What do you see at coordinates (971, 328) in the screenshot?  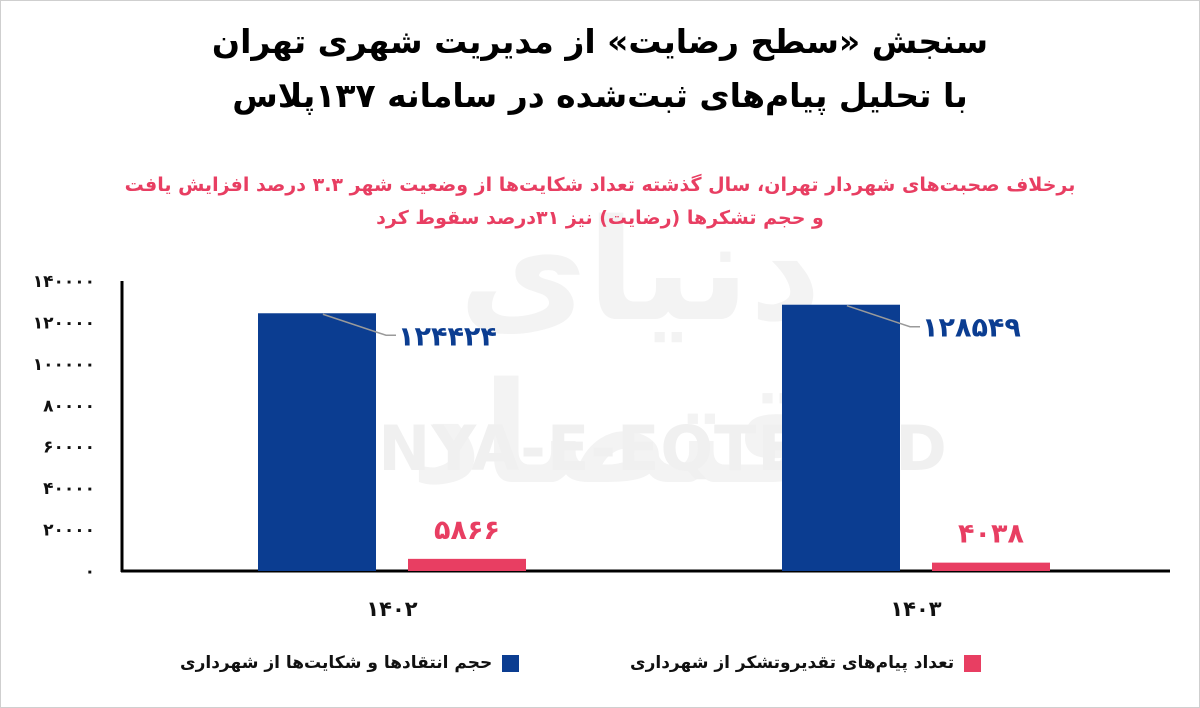 I see `data-label-complaints: ۱۲۸۵۴۹` at bounding box center [971, 328].